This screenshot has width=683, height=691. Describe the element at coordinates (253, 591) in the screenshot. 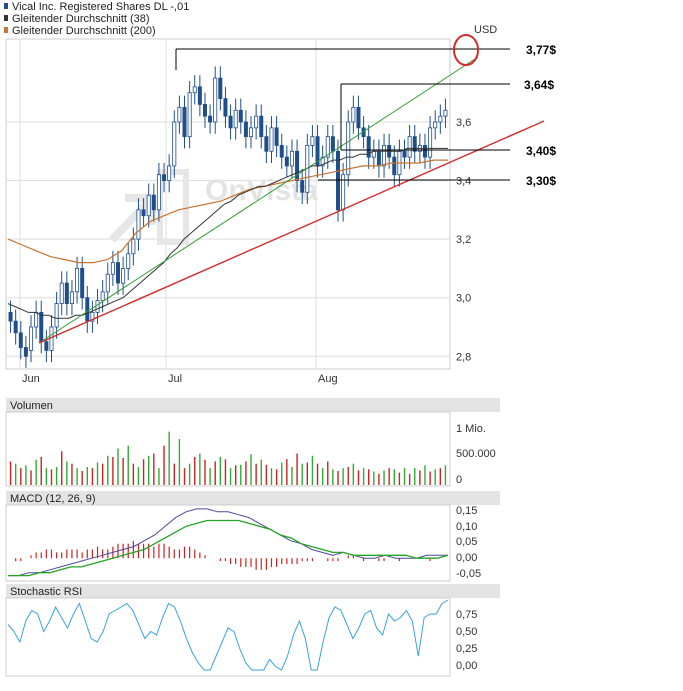

I see `rsi-panel-header` at that location.